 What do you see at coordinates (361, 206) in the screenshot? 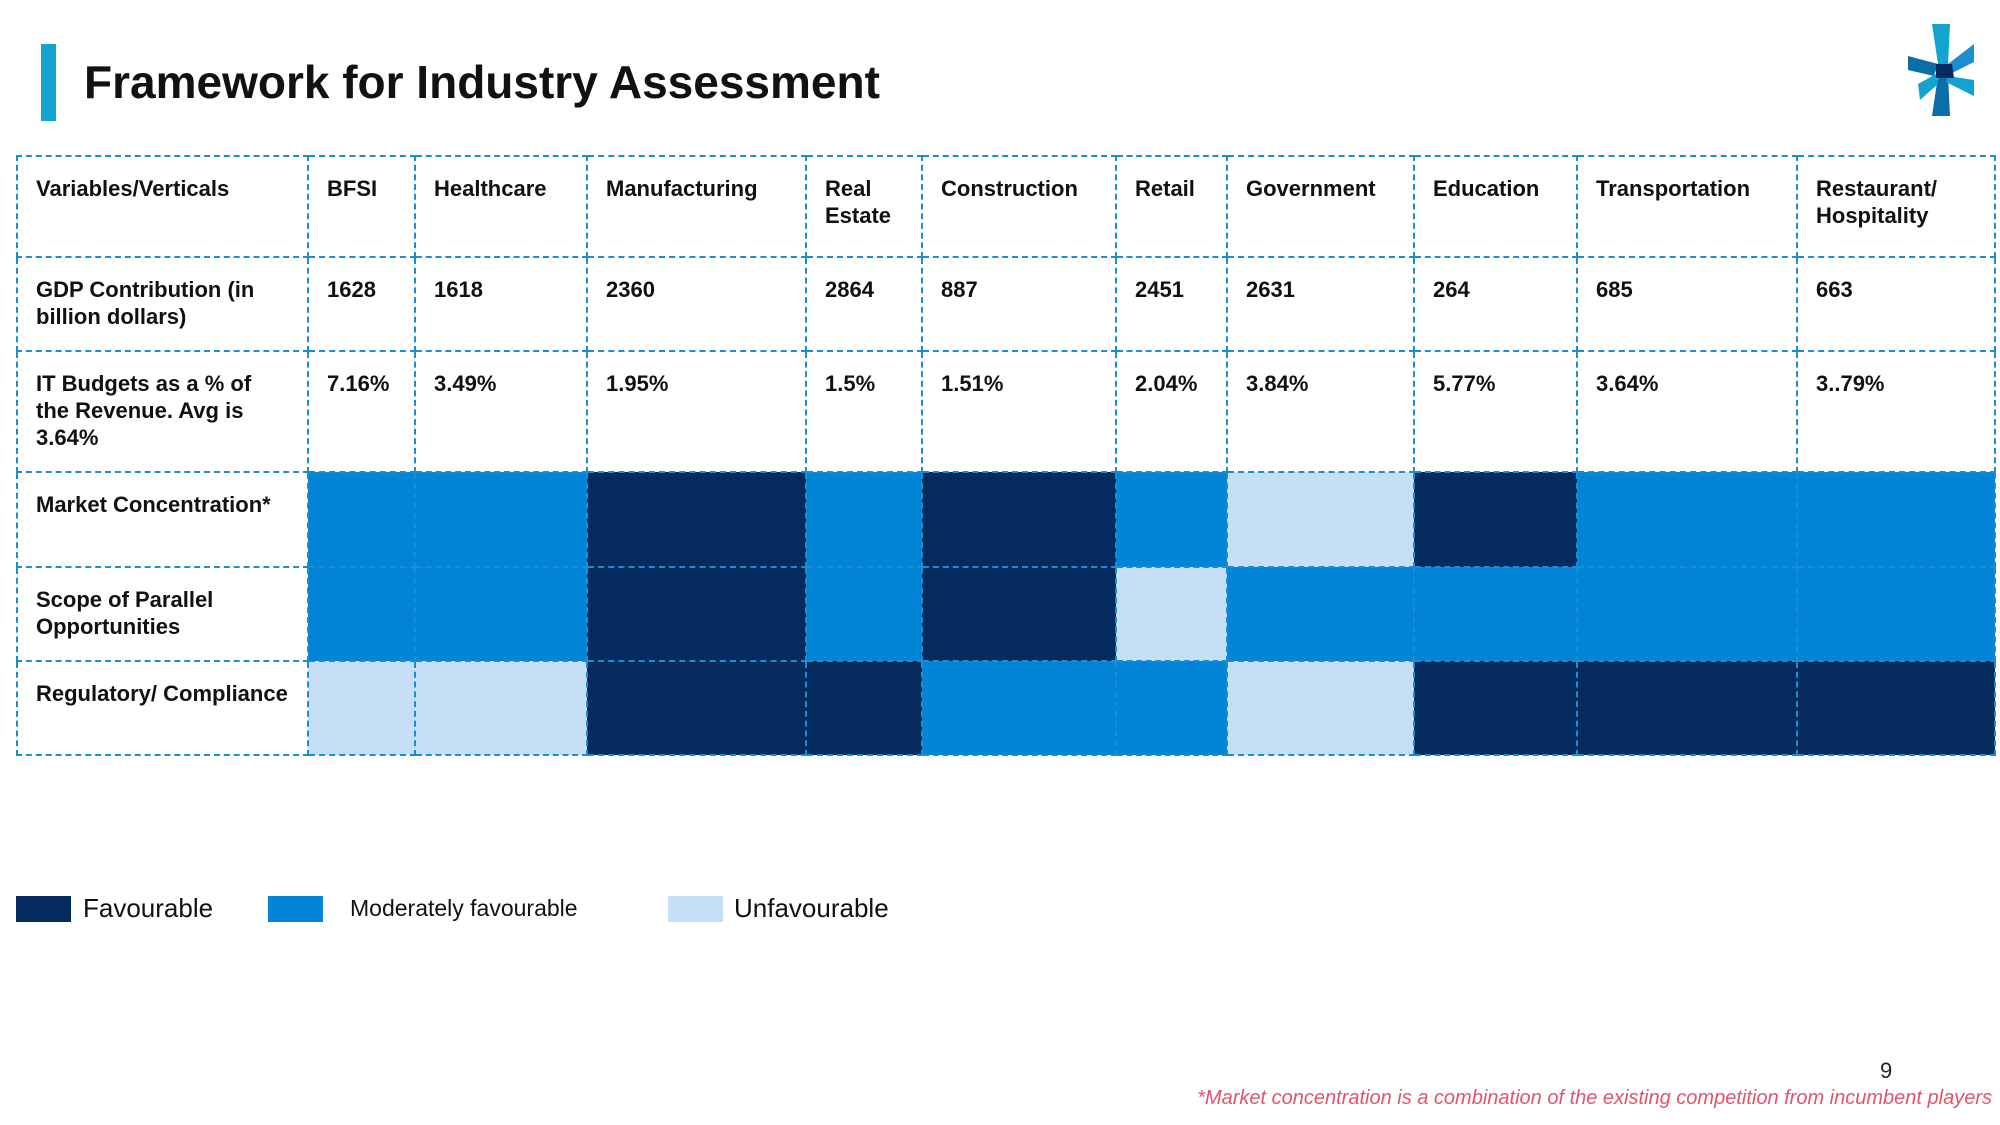
I see `column-header-bfsi: BFSI` at bounding box center [361, 206].